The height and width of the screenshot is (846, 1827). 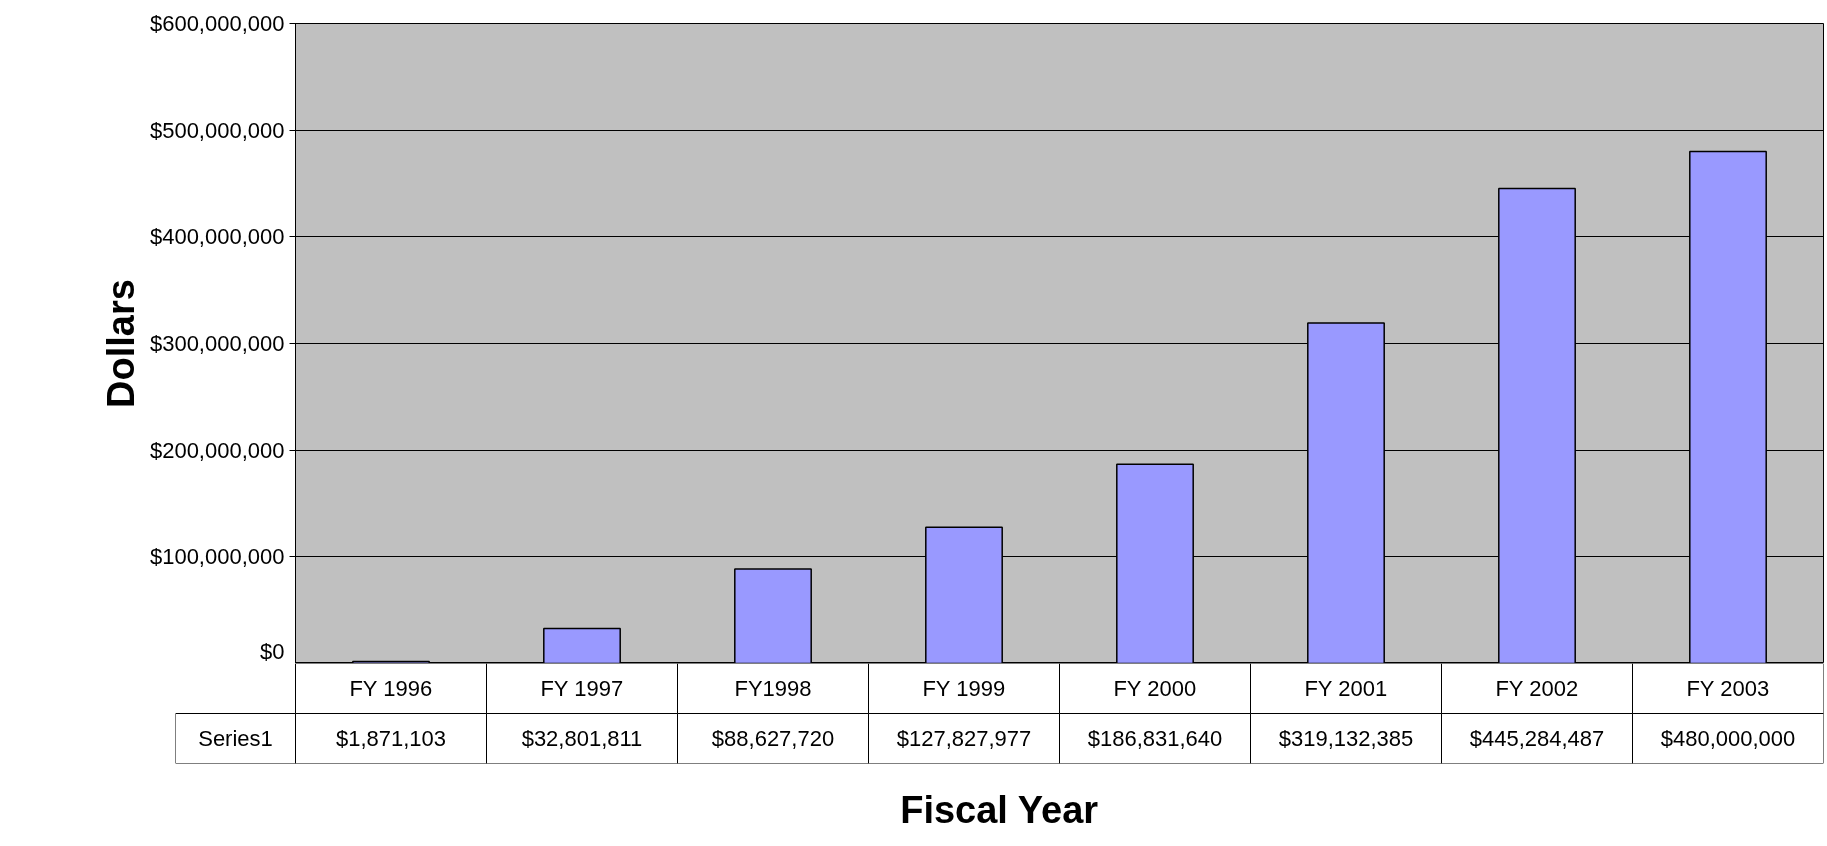 What do you see at coordinates (217, 237) in the screenshot?
I see `y-tick-label: $400,000,000` at bounding box center [217, 237].